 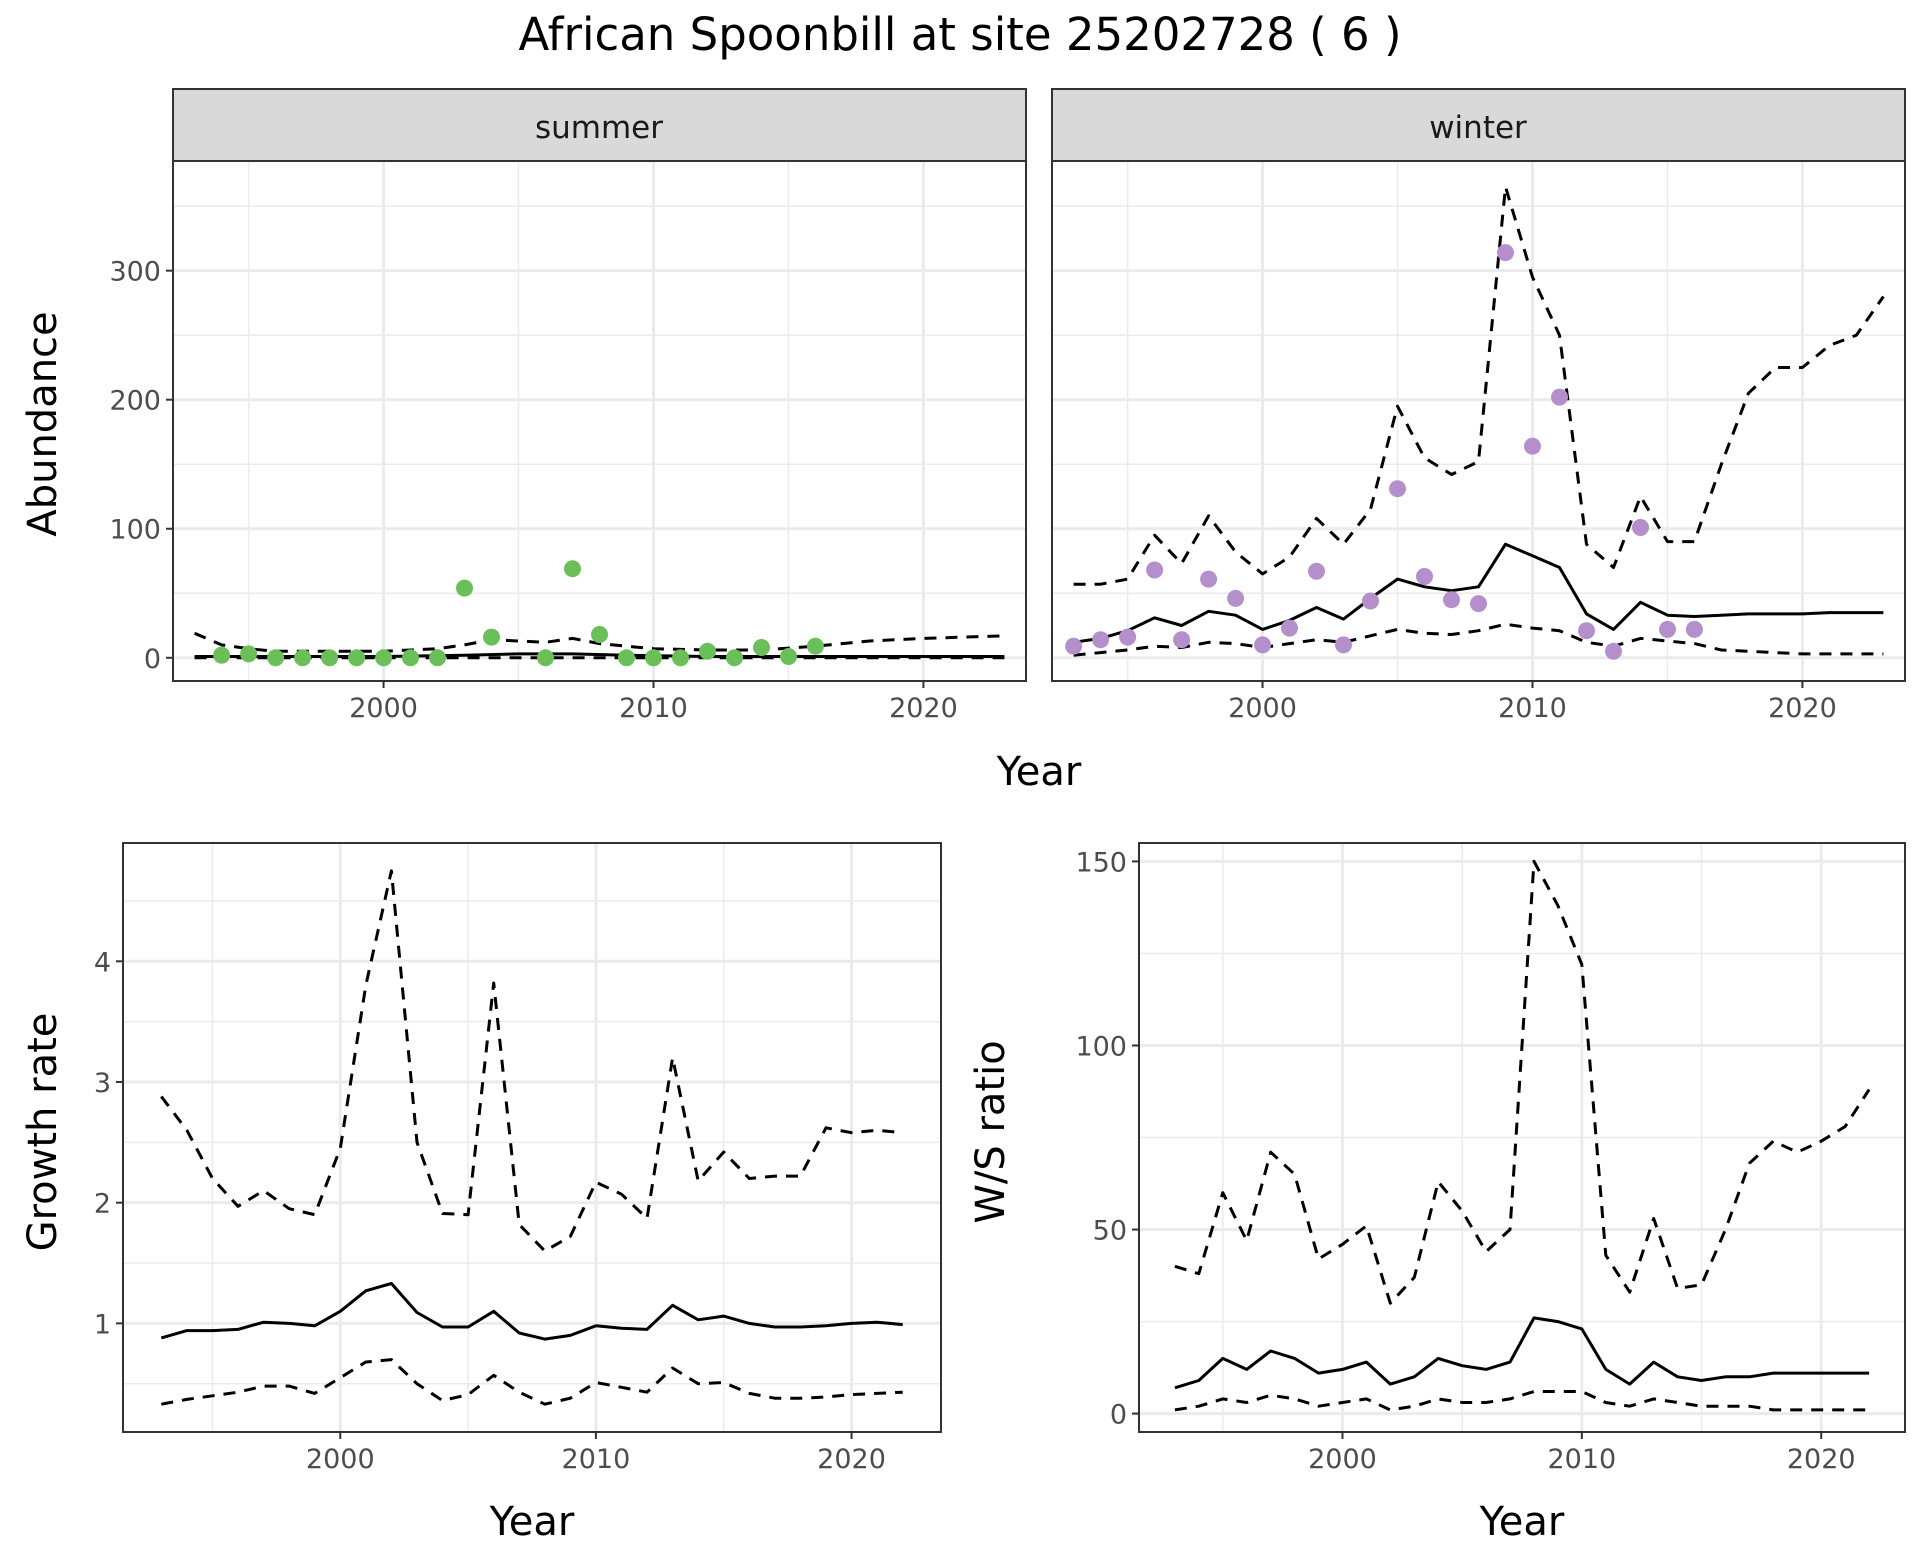 I want to click on winter-plot-area, so click(x=1478, y=421).